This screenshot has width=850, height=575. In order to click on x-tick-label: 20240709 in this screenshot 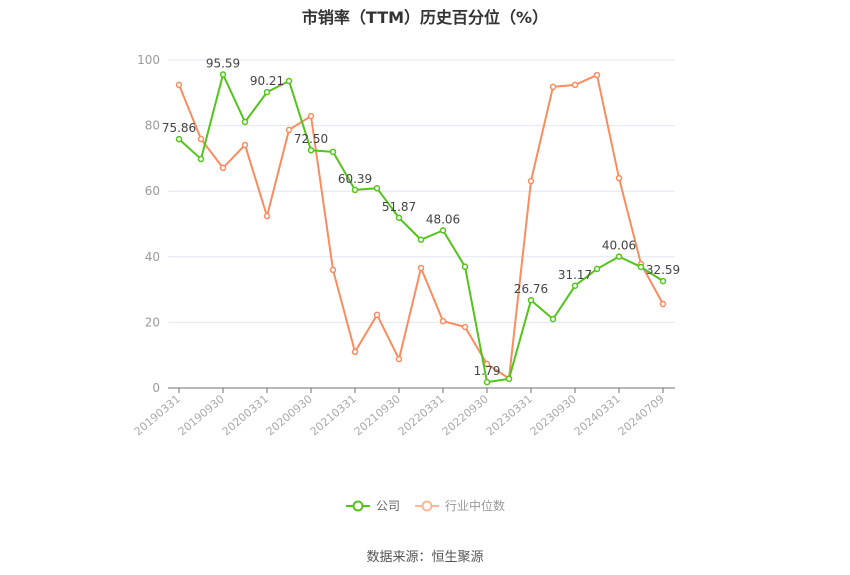, I will do `click(641, 415)`.